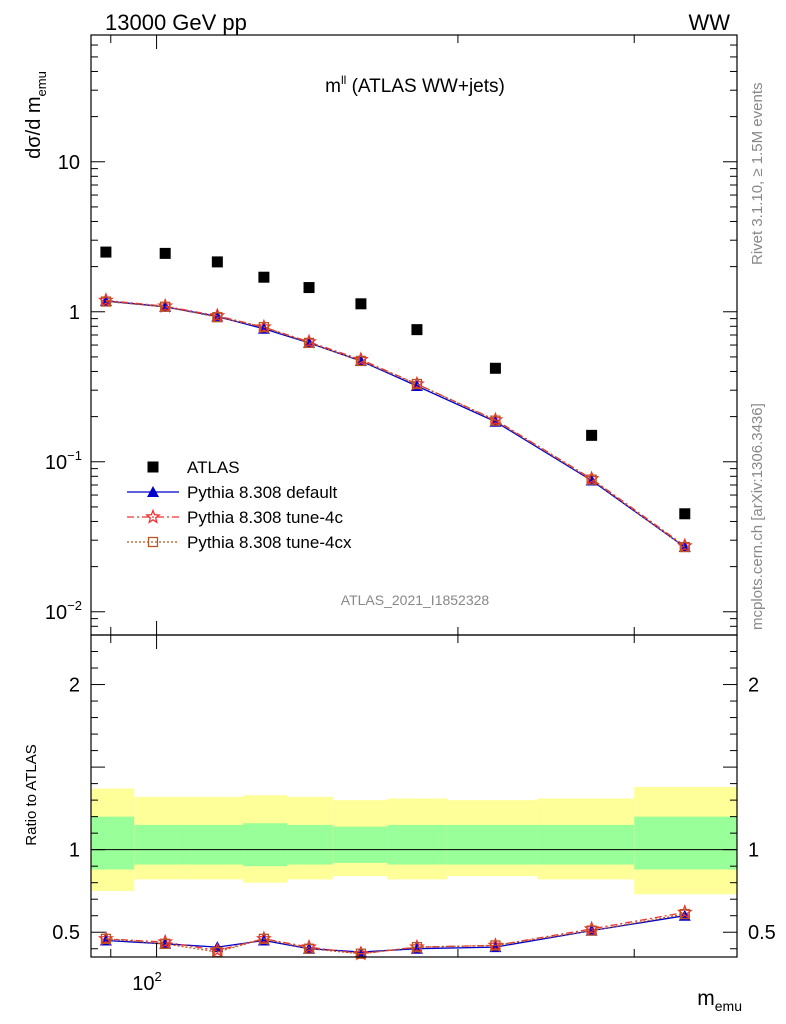  I want to click on ratio-ylabel: Ratio to ATLAS, so click(31, 794).